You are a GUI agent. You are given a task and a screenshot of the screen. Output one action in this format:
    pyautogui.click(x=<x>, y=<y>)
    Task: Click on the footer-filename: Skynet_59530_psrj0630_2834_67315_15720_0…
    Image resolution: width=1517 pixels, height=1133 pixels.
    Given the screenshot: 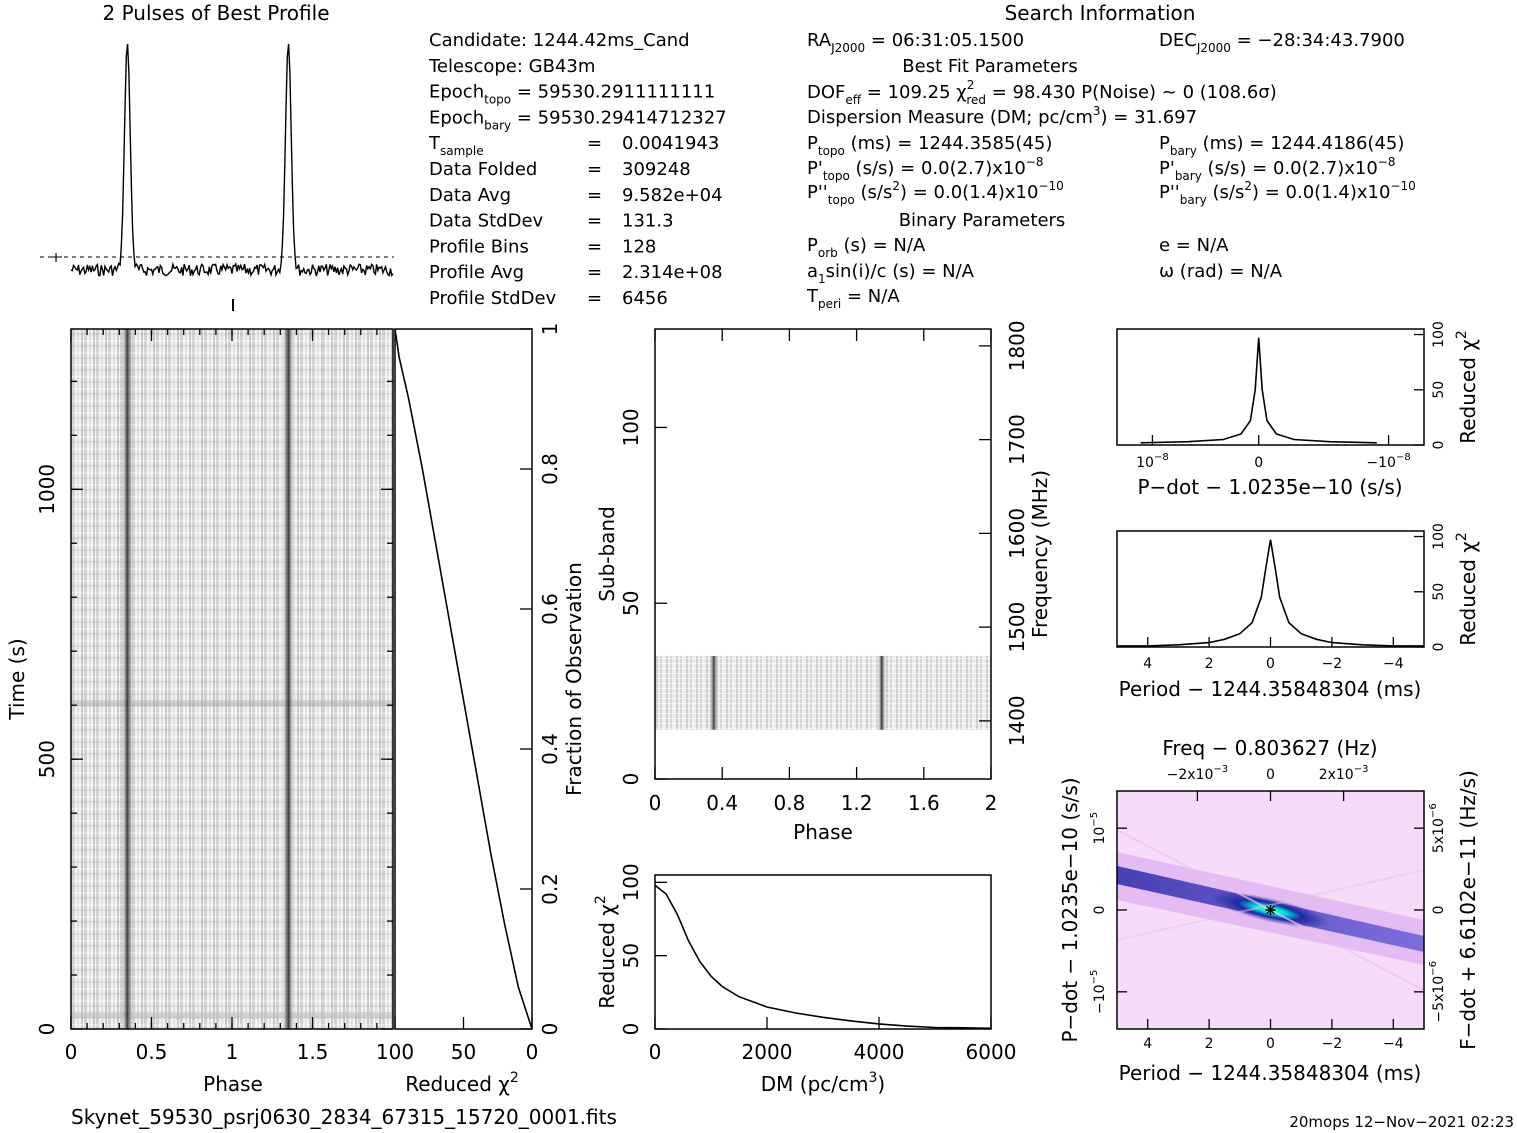 What is the action you would take?
    pyautogui.click(x=344, y=1117)
    